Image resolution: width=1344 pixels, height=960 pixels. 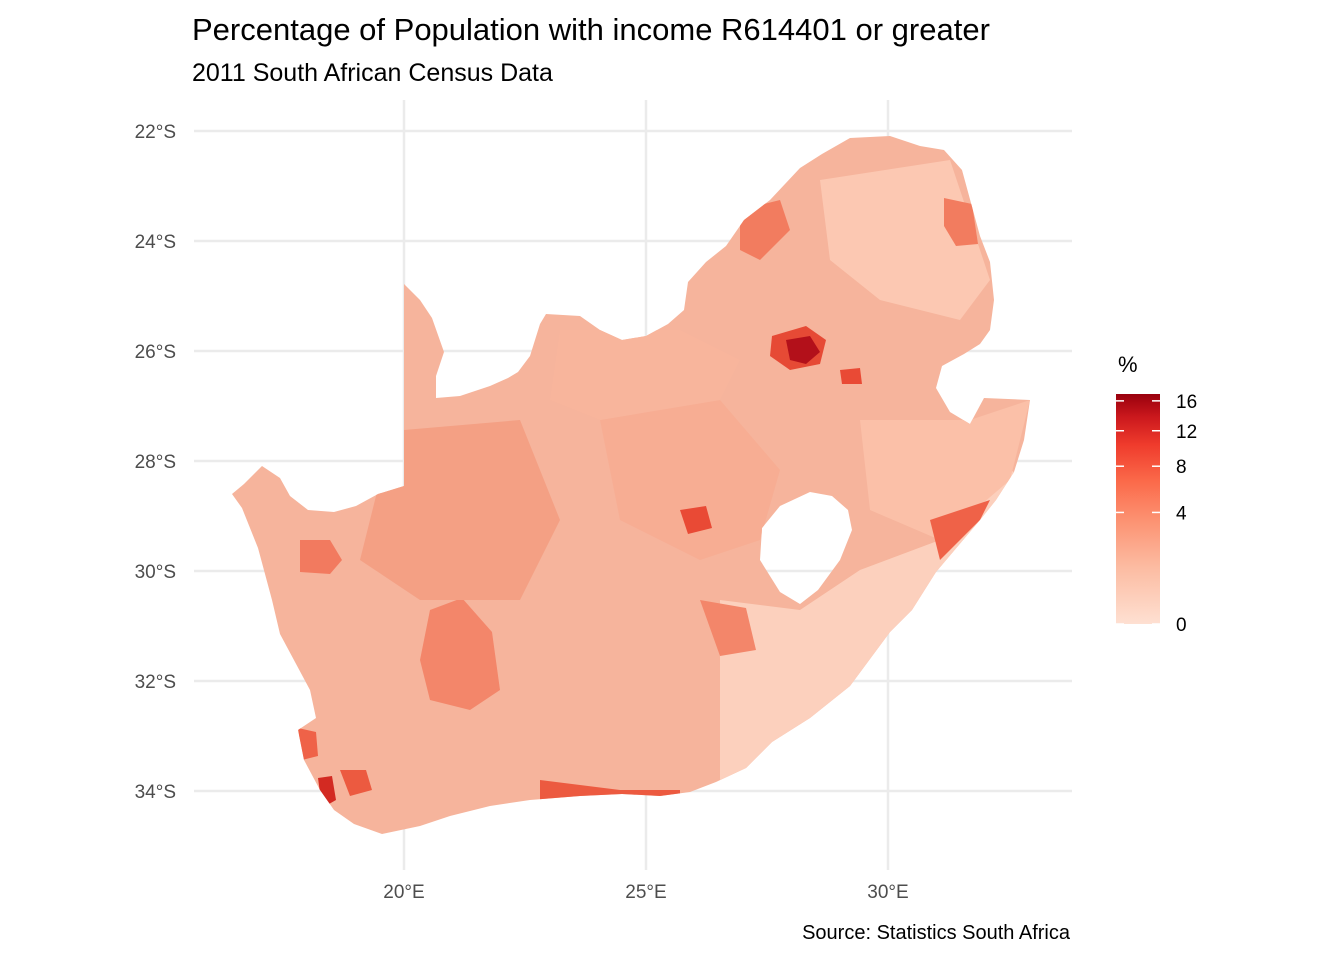 I want to click on legend-tick-label: 16, so click(x=1186, y=402).